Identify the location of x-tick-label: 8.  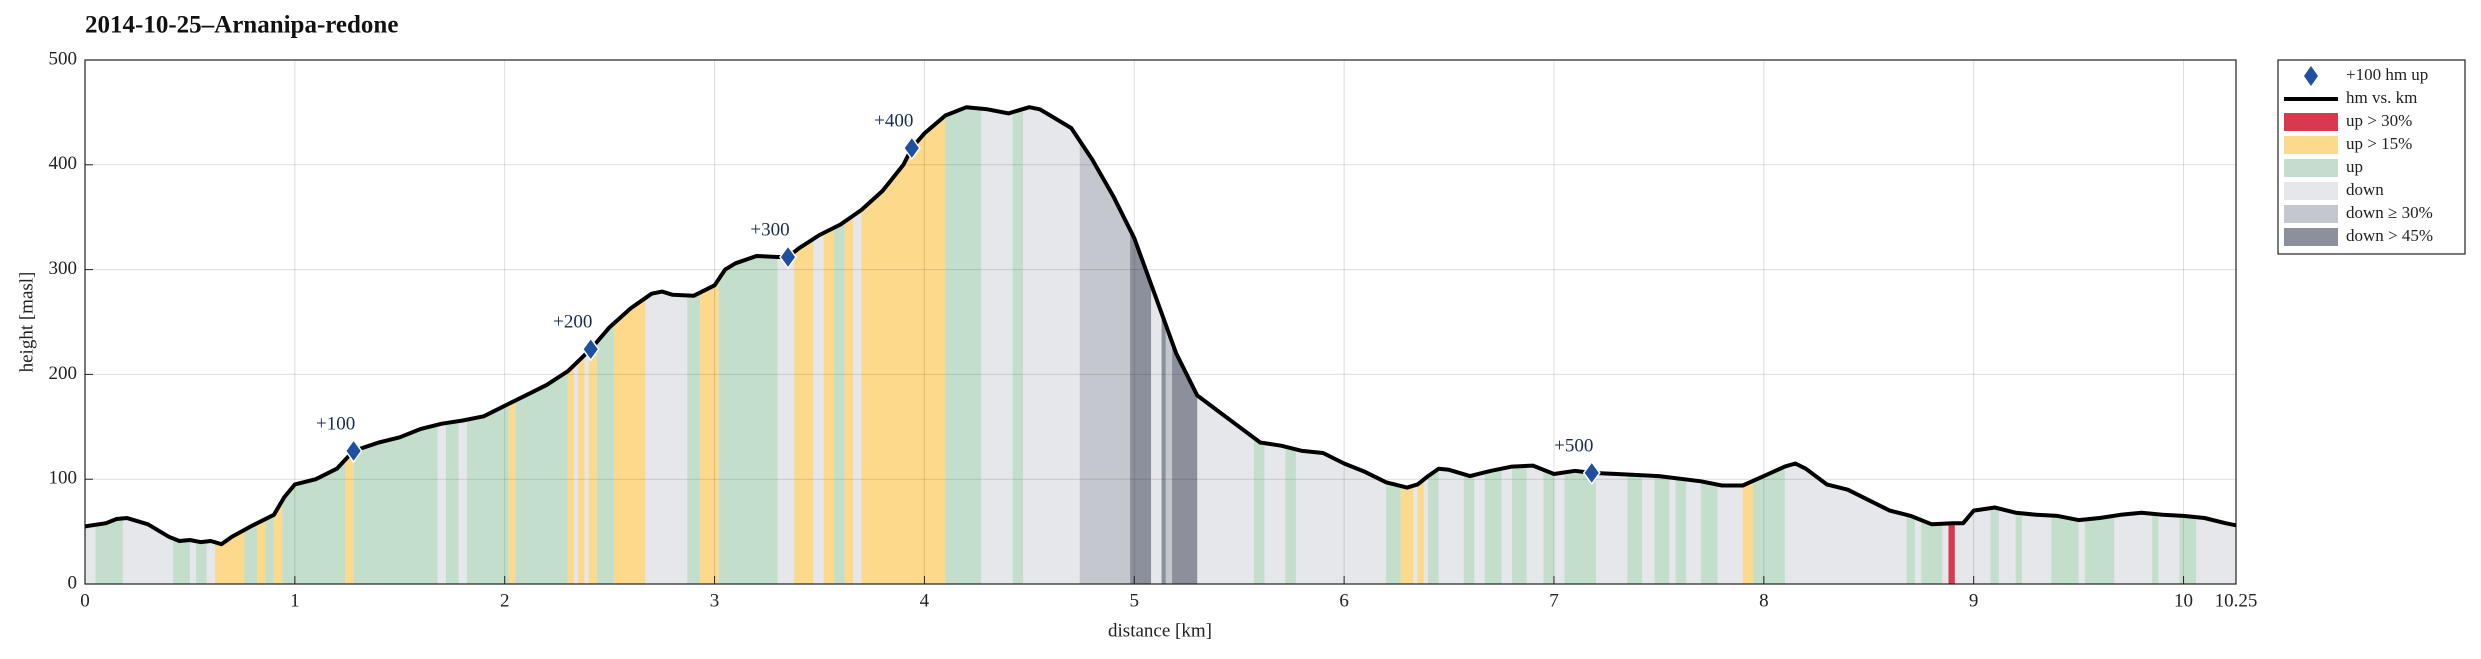
(1764, 600).